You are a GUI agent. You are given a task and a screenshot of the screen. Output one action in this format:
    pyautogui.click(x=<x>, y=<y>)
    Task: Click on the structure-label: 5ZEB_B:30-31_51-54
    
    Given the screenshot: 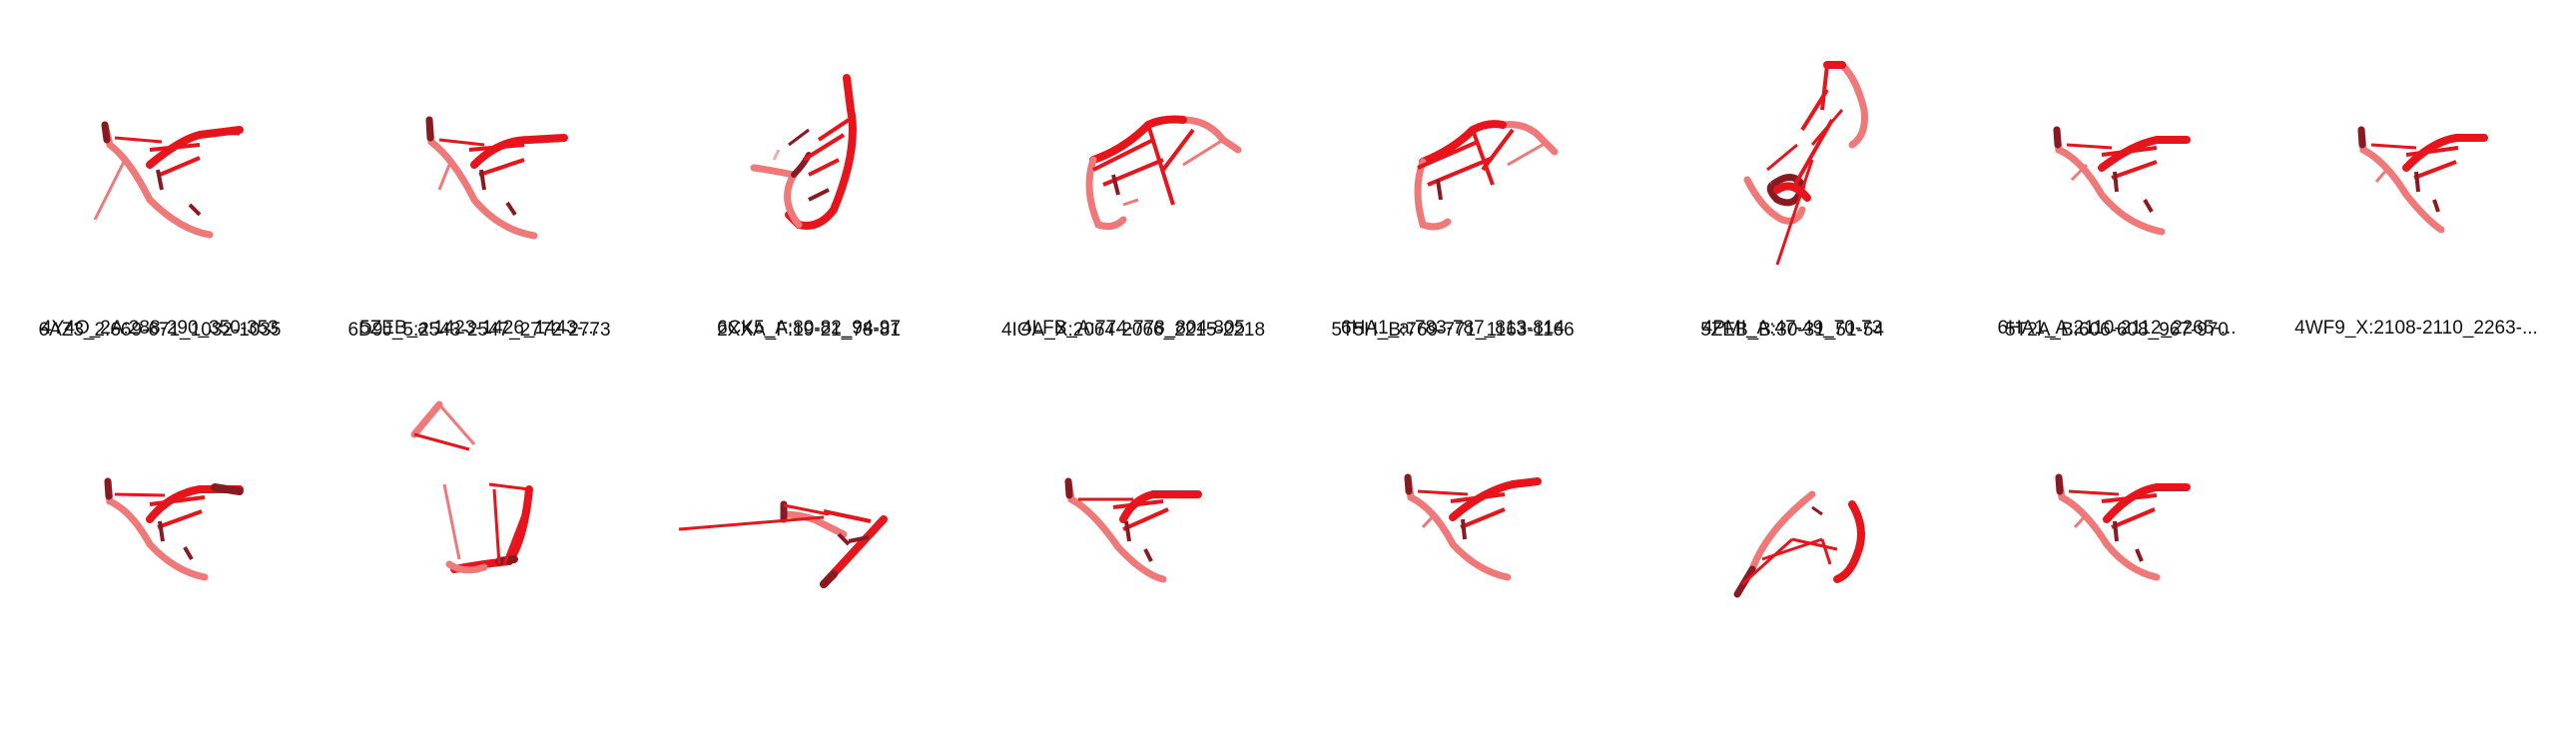 What is the action you would take?
    pyautogui.click(x=1792, y=331)
    